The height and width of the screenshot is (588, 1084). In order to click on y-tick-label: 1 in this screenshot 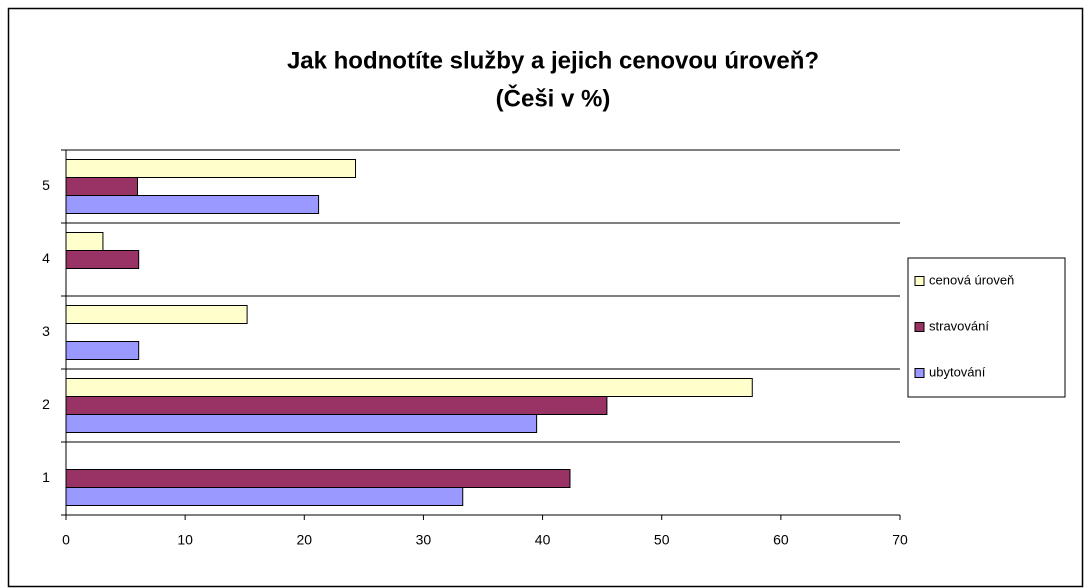, I will do `click(46, 477)`.